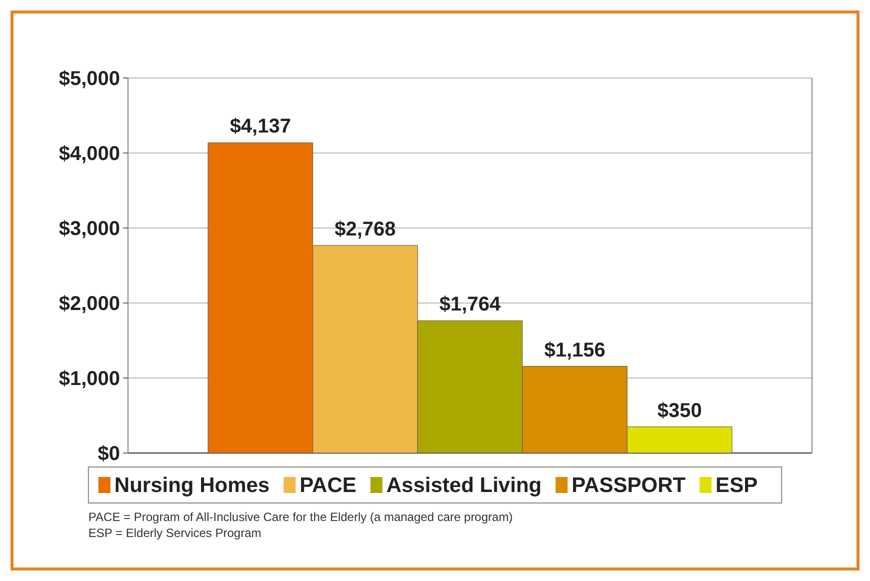  I want to click on y-tick-label: $3,000, so click(89, 229).